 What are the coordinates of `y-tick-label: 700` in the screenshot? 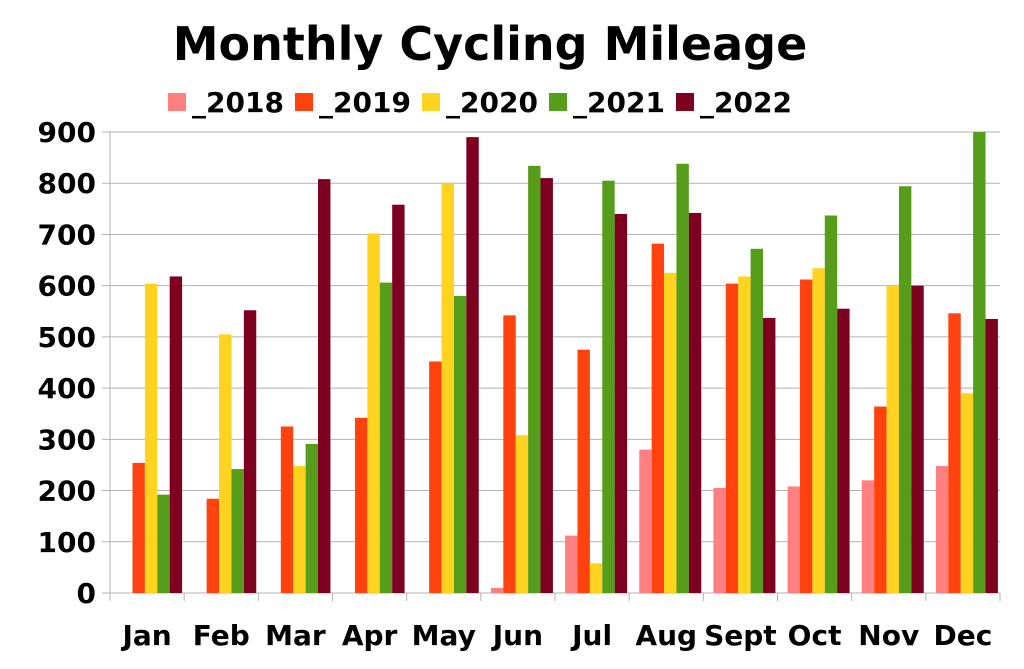 It's located at (67, 234).